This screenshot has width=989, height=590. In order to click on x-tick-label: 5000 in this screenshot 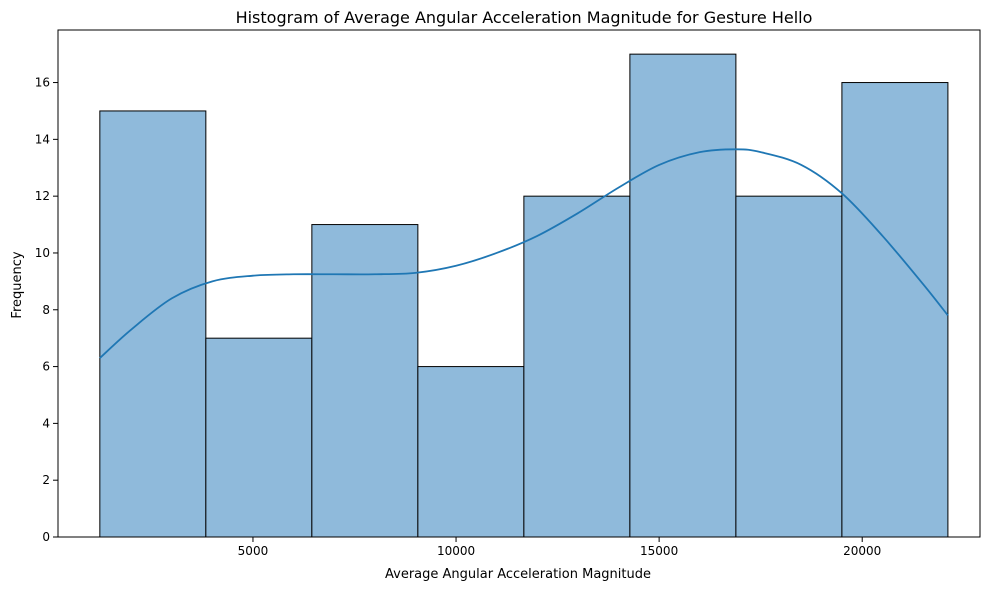, I will do `click(253, 551)`.